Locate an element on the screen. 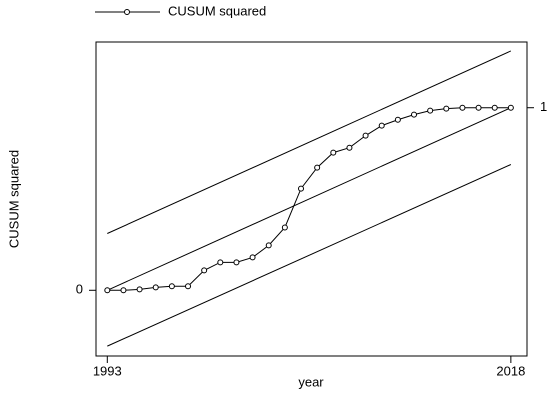 The width and height of the screenshot is (550, 403). legend-label: CUSUM squared is located at coordinates (217, 10).